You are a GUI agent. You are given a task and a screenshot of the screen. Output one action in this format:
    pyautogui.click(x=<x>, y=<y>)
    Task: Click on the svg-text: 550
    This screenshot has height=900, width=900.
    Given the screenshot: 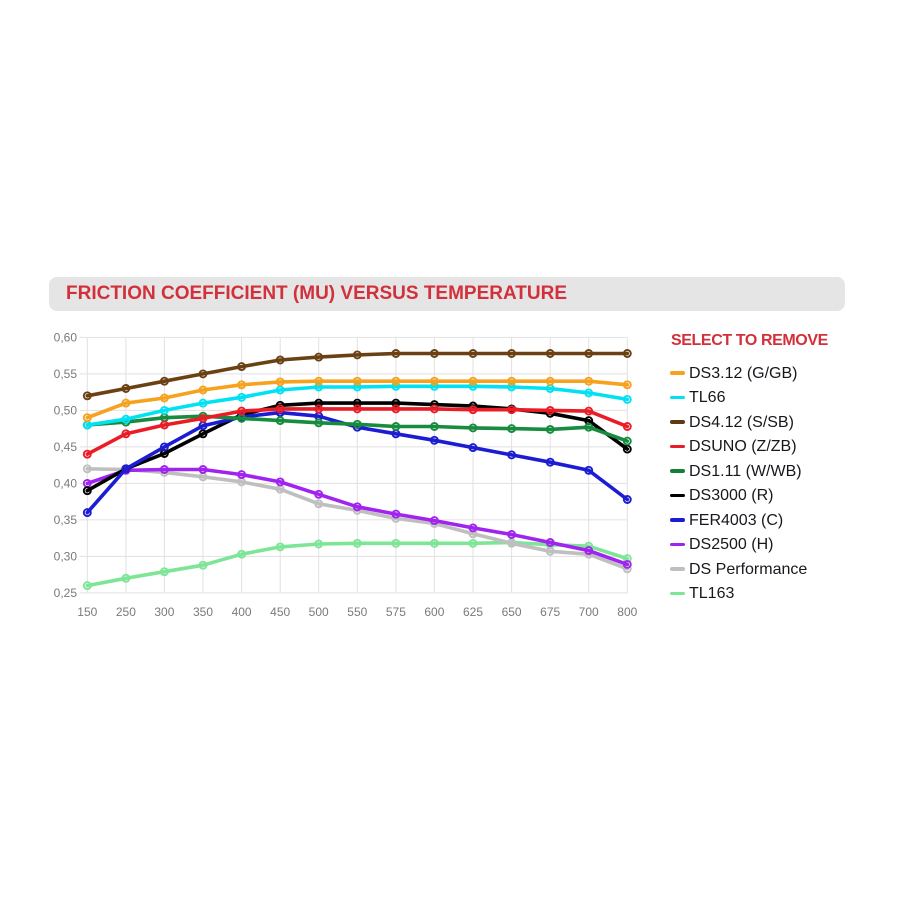 What is the action you would take?
    pyautogui.click(x=357, y=612)
    